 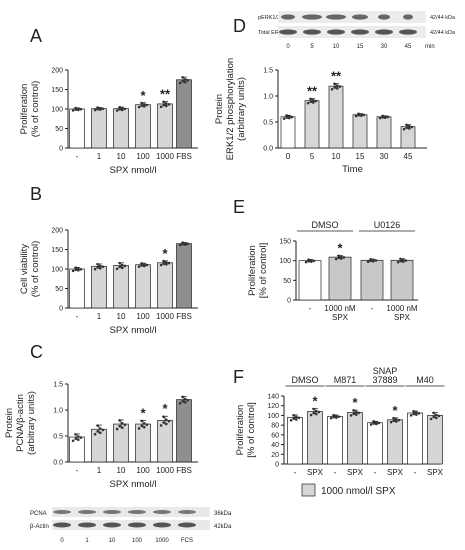 What do you see at coordinates (57, 110) in the screenshot?
I see `a-y-tick-label: 100` at bounding box center [57, 110].